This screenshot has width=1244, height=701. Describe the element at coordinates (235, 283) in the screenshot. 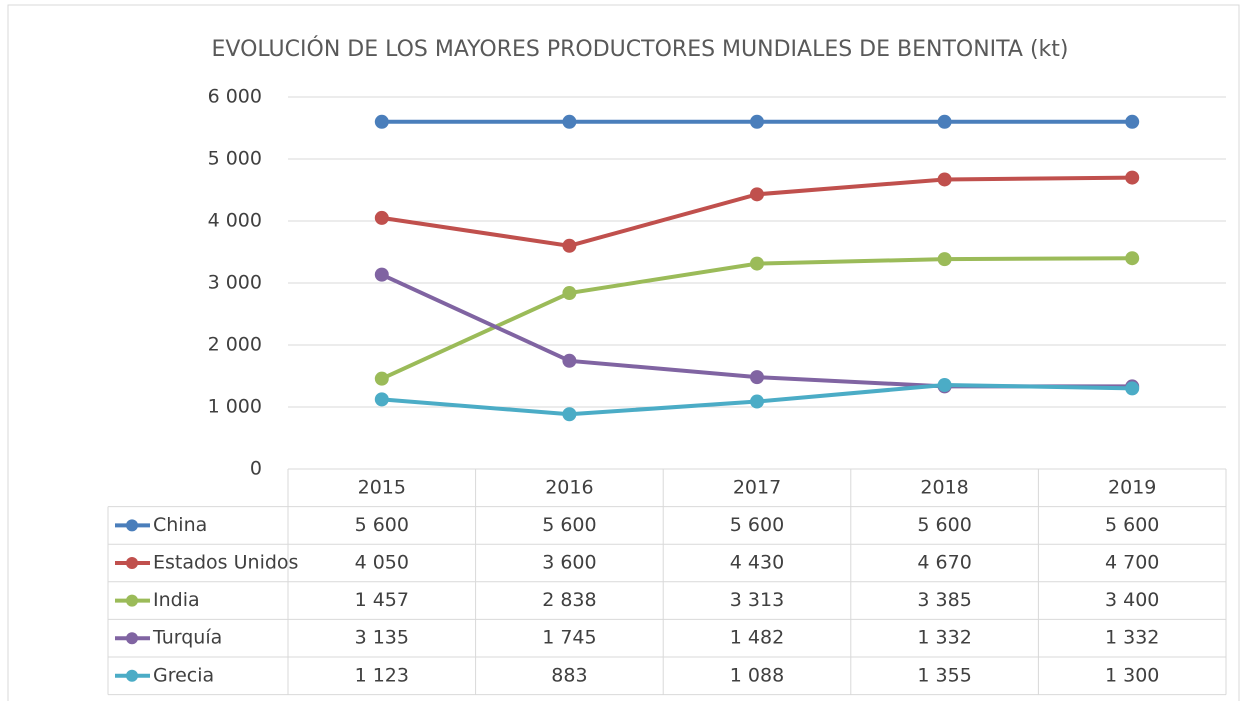

I see `y-tick-label: 3 000` at that location.